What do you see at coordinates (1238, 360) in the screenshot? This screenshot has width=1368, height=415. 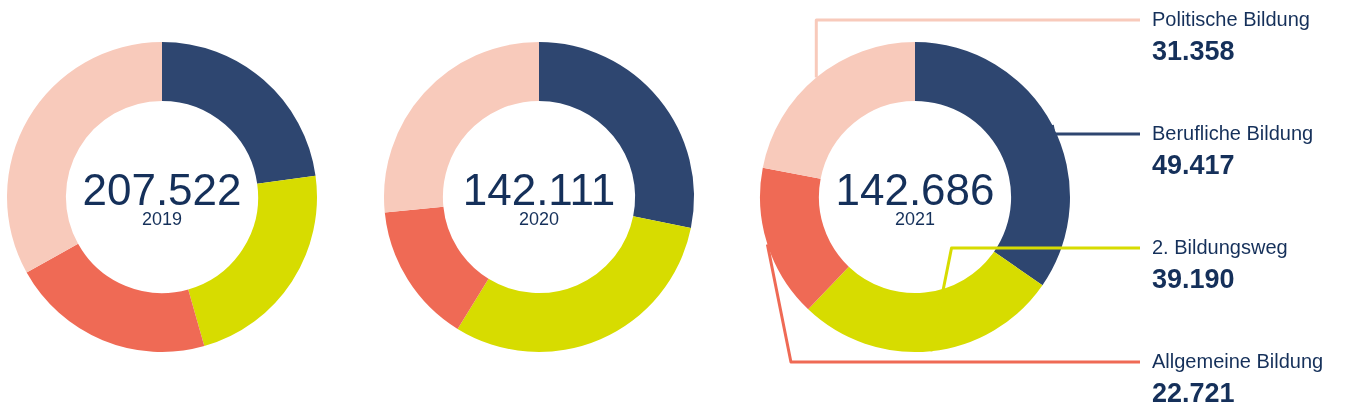 I see `slice-label: Allgemeine Bildung` at bounding box center [1238, 360].